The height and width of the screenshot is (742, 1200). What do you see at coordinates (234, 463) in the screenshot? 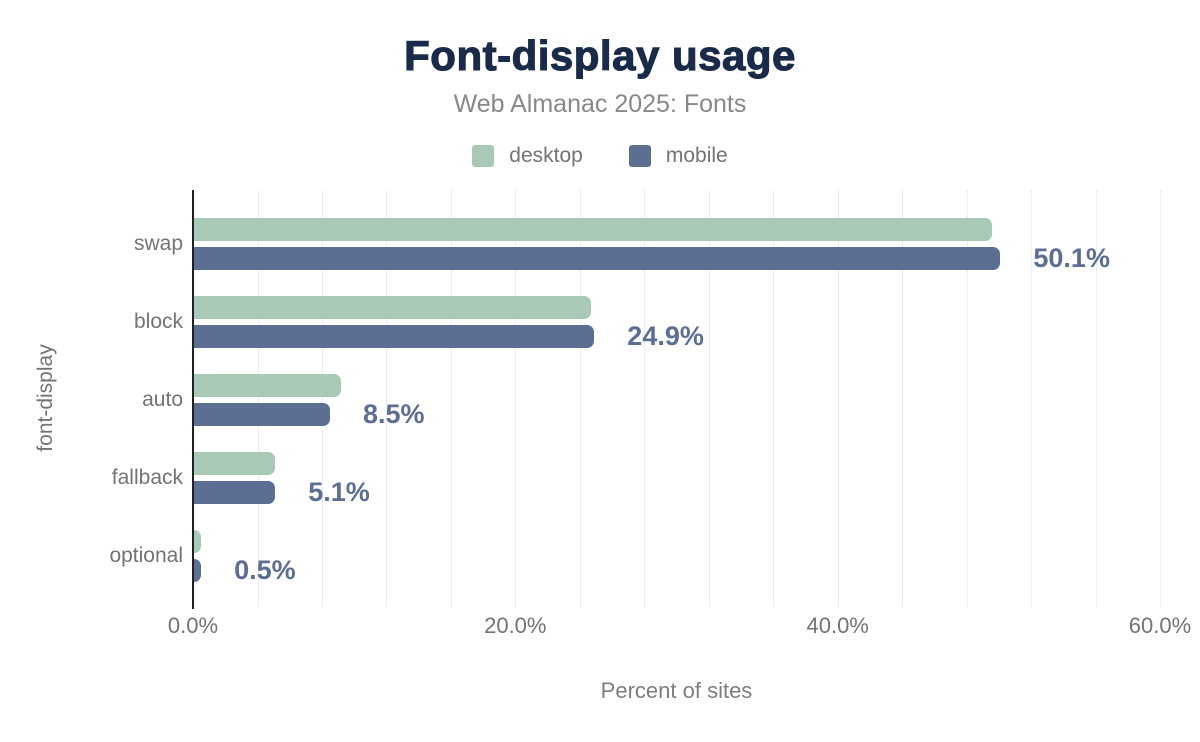
I see `bar-desktop-fallback` at bounding box center [234, 463].